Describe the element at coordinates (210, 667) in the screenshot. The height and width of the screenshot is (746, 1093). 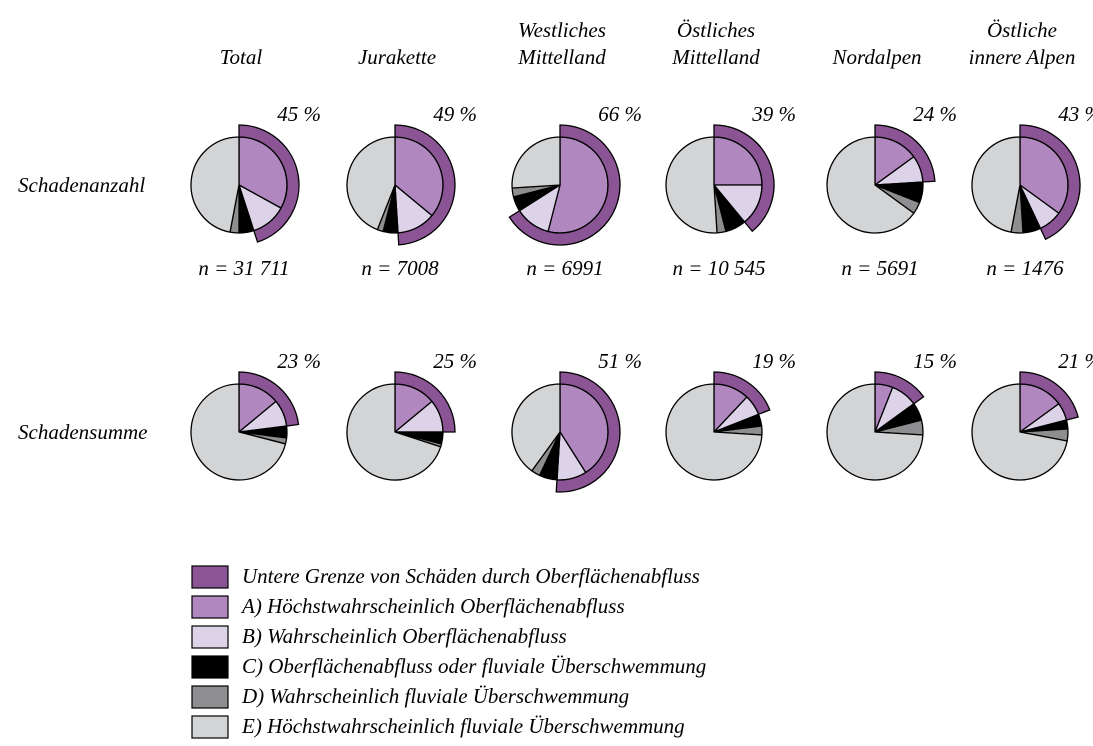
I see `legend-swatch-C` at that location.